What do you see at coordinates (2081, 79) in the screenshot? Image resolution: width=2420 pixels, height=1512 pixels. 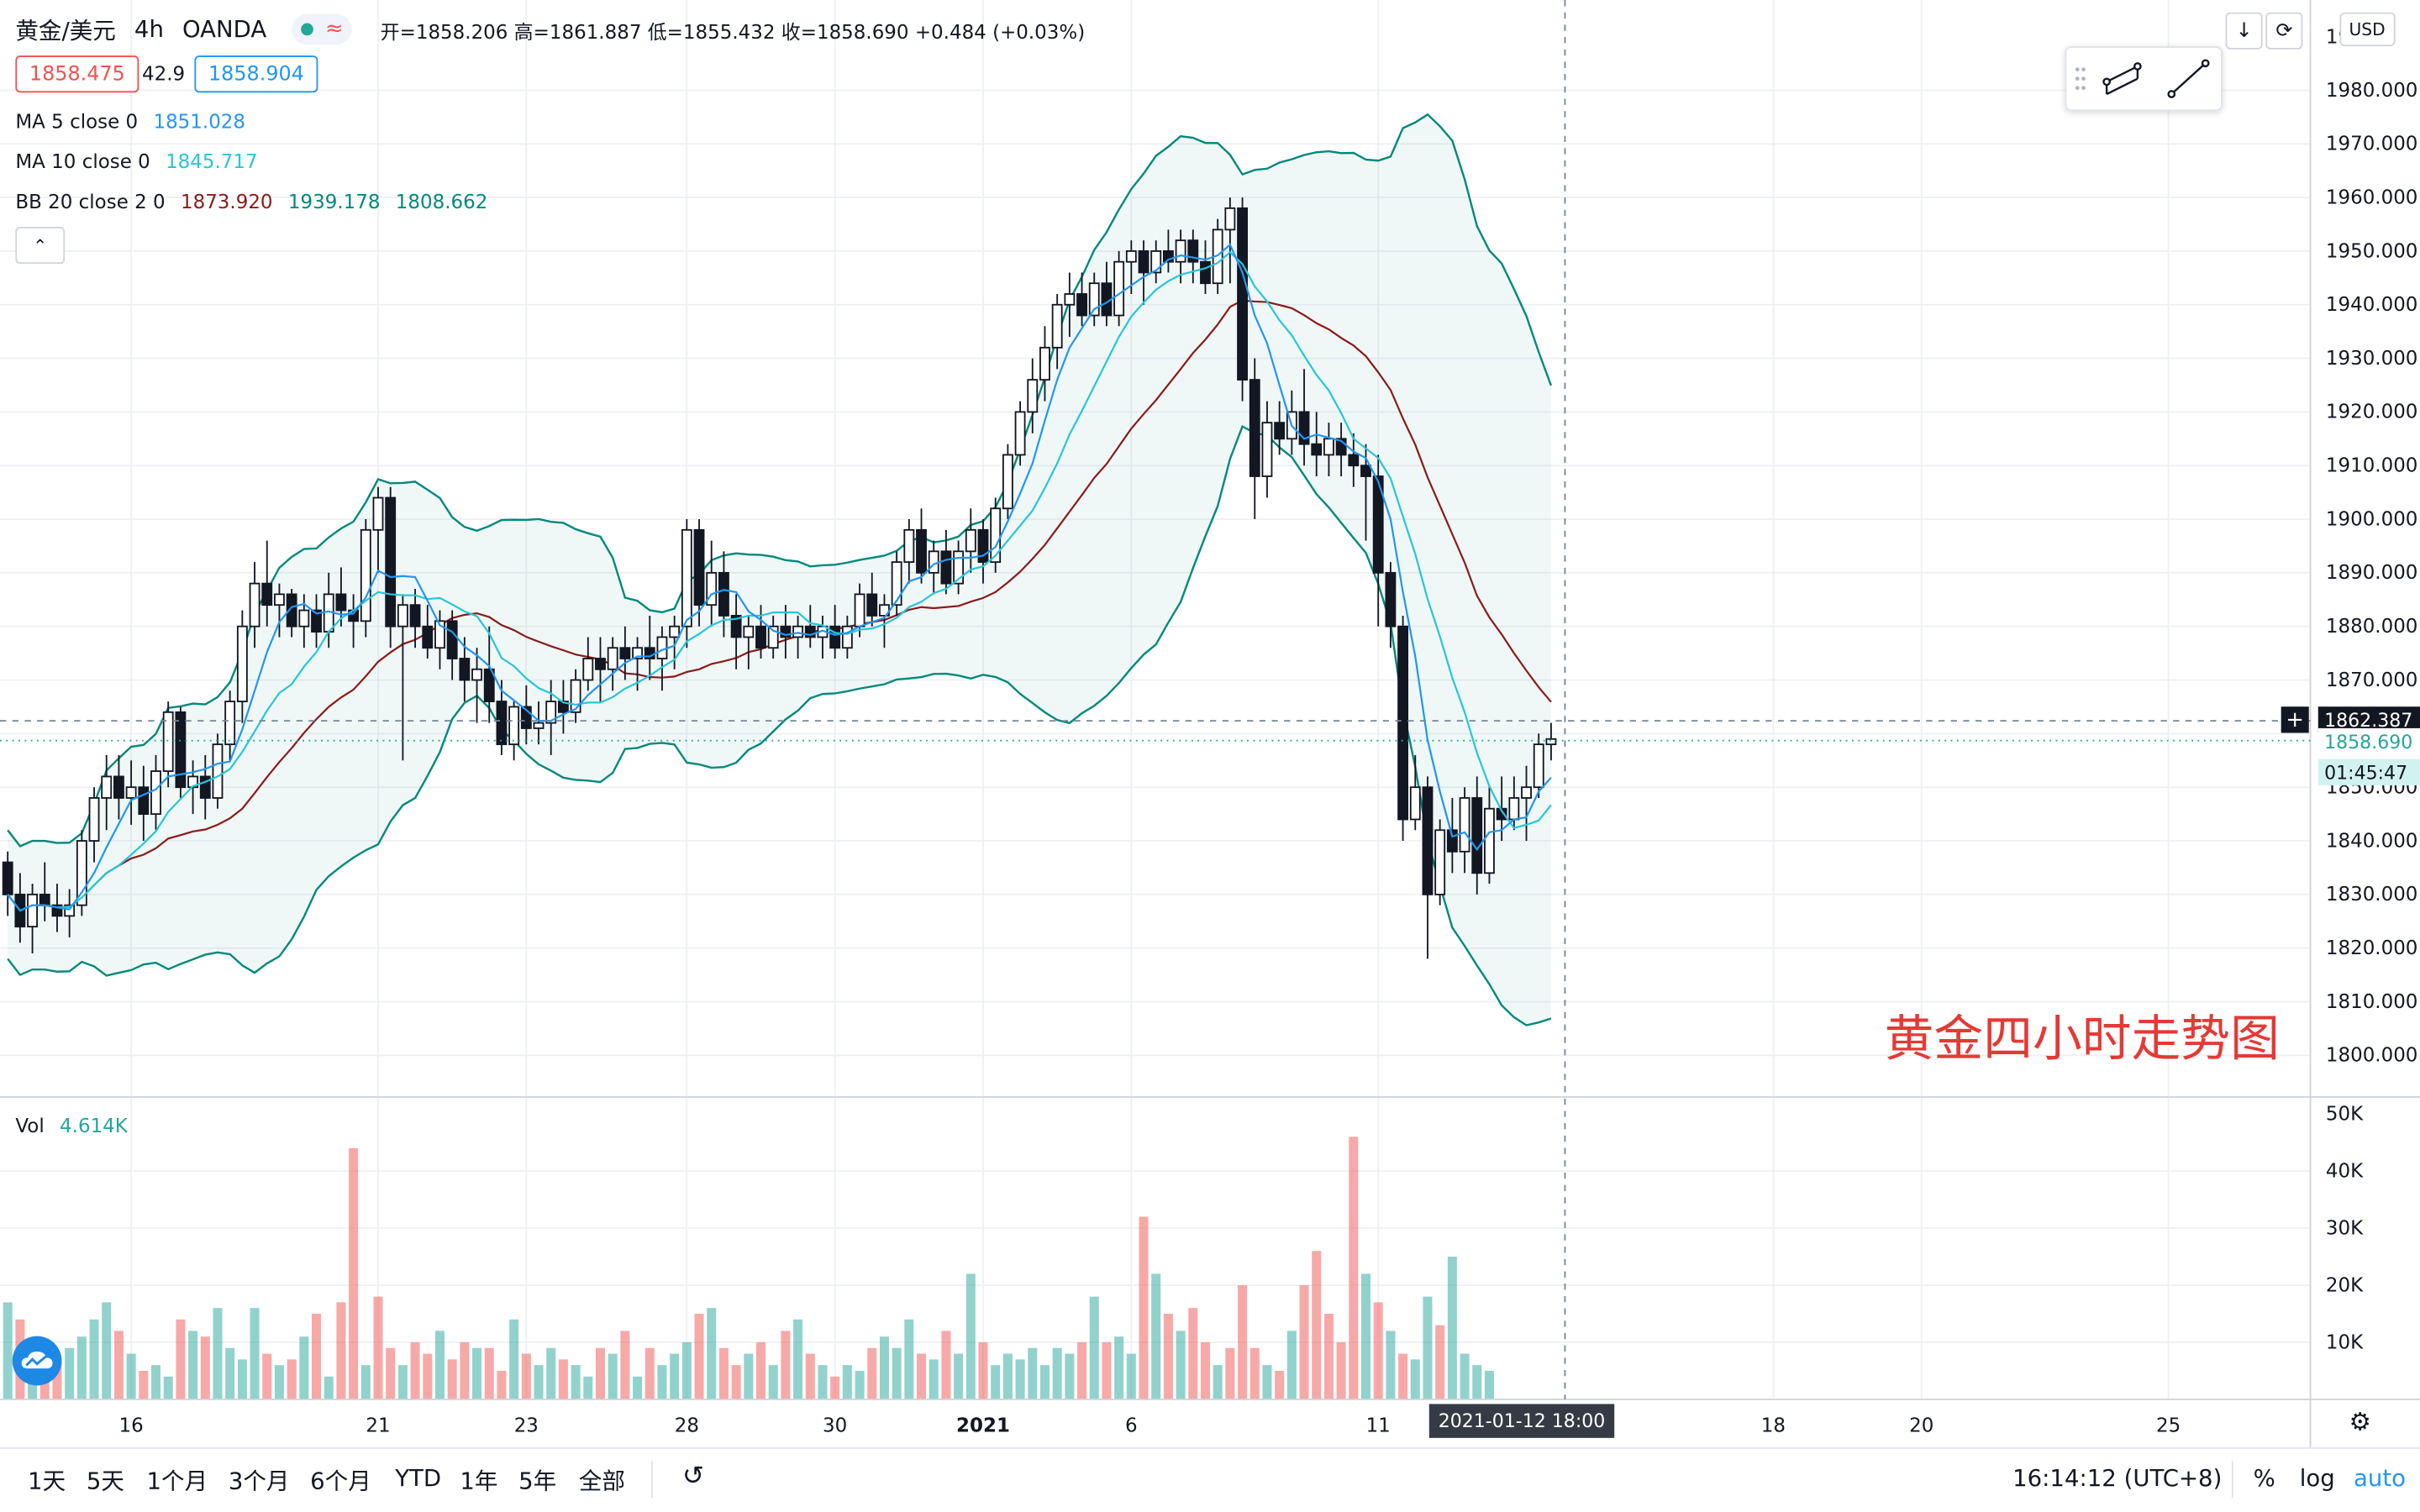 I see `drag-handle-icon` at bounding box center [2081, 79].